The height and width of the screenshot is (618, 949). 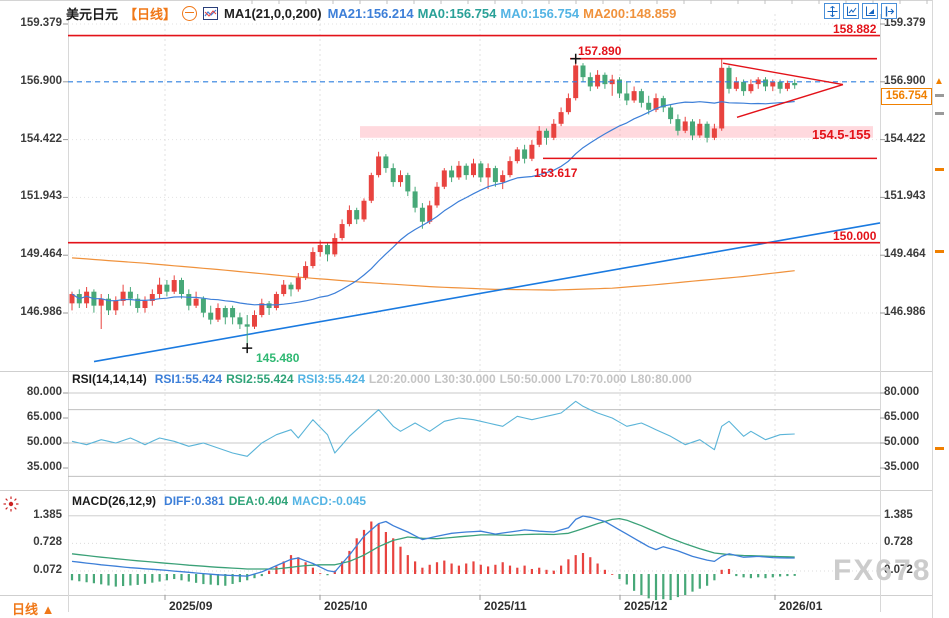 I want to click on legend-item: MA21:156.214, so click(x=370, y=13).